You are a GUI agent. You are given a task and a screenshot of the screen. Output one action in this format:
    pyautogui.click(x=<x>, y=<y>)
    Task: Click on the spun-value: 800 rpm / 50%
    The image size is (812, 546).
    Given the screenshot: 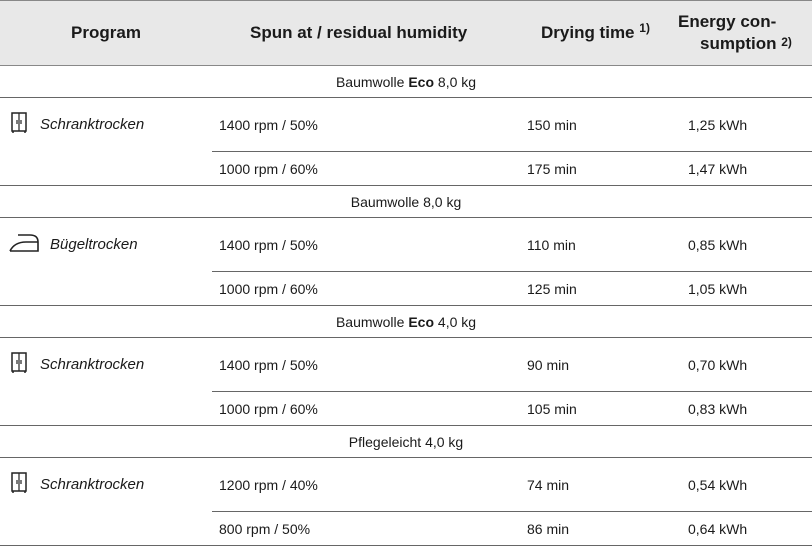 What is the action you would take?
    pyautogui.click(x=362, y=528)
    